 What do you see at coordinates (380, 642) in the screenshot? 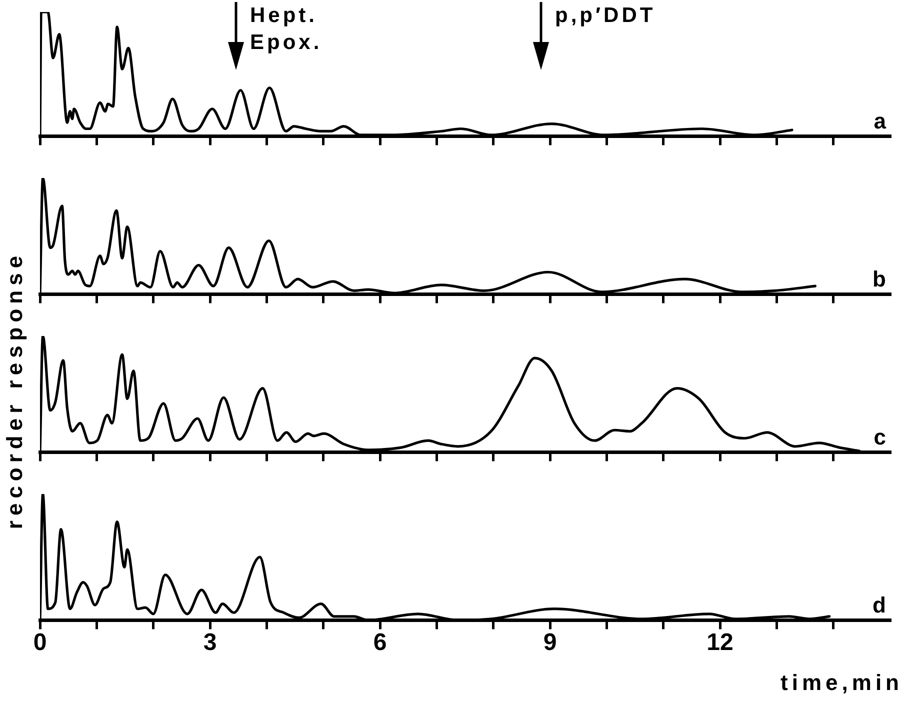
I see `x-tick-label: 6` at bounding box center [380, 642].